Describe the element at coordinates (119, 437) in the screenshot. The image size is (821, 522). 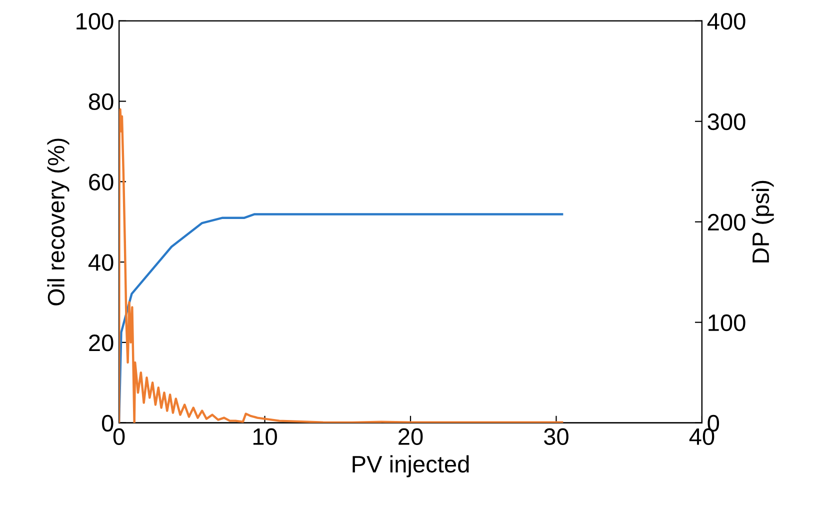
I see `x-tick-label: 0` at that location.